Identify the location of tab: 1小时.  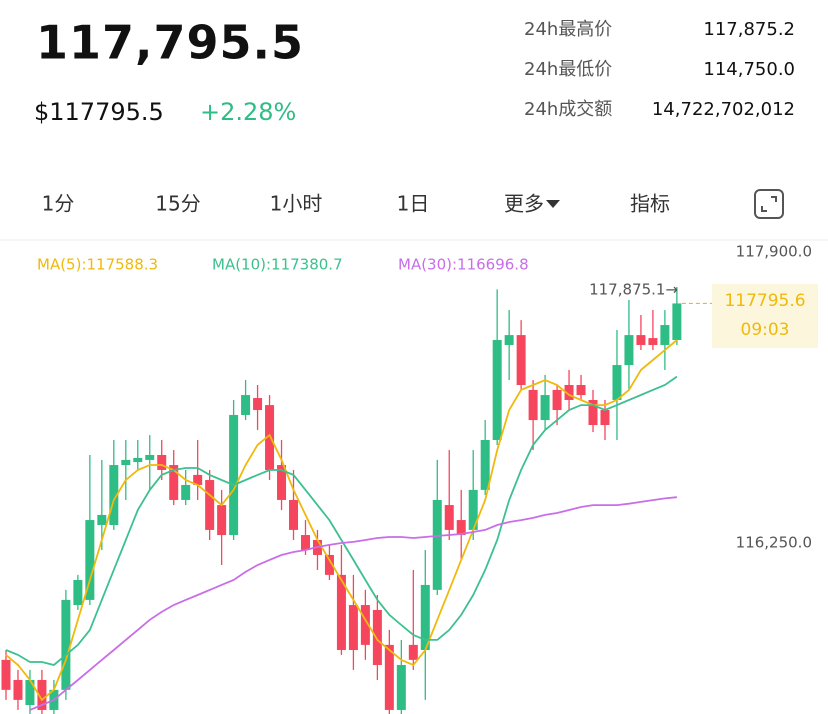
(296, 204).